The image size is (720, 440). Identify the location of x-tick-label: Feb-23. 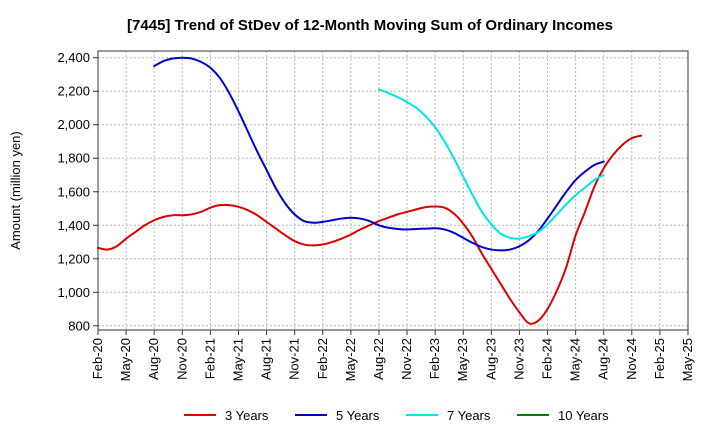
(434, 358).